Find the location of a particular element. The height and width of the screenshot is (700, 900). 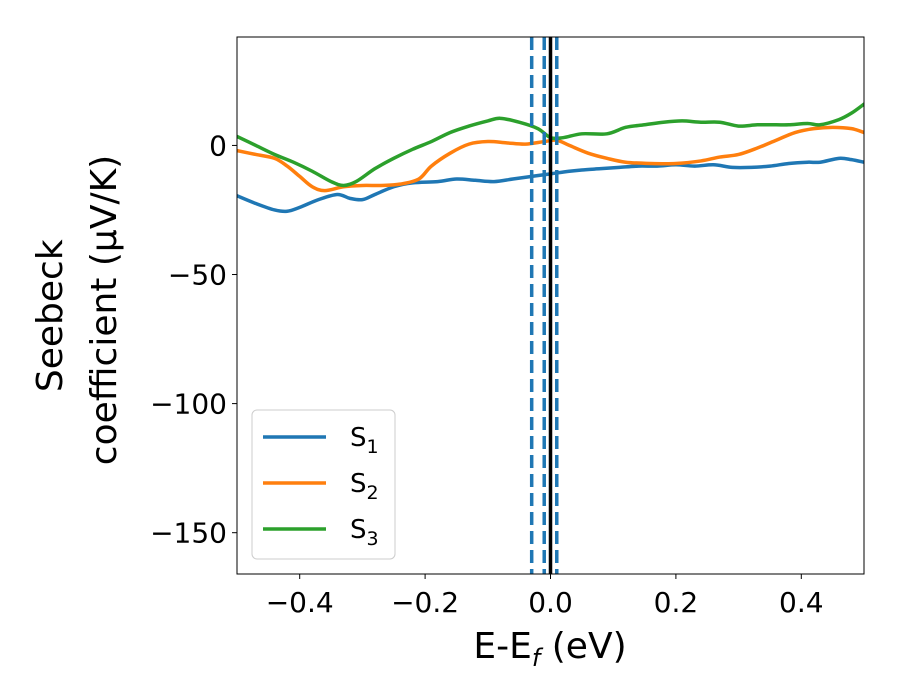

reference-lines is located at coordinates (544, 305).